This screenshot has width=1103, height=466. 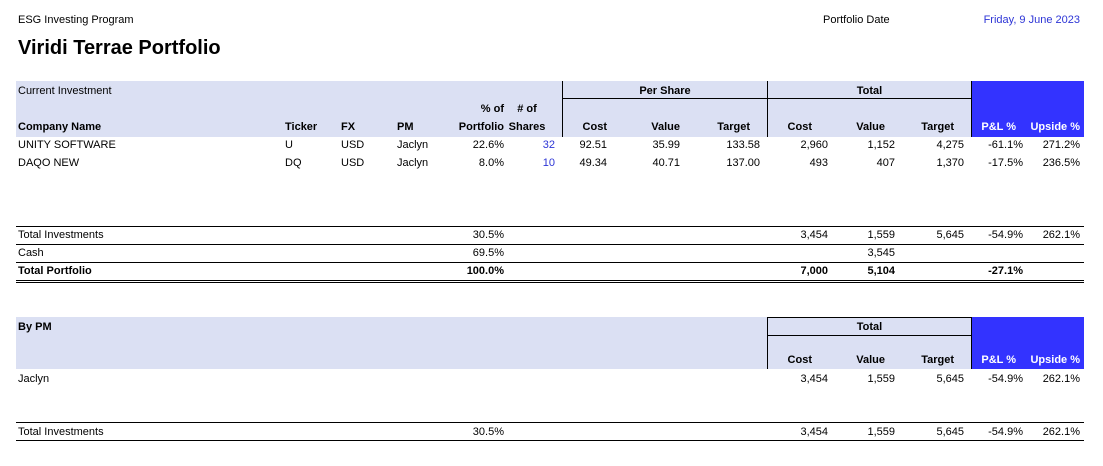 What do you see at coordinates (289, 145) in the screenshot?
I see `cell-ticker: U` at bounding box center [289, 145].